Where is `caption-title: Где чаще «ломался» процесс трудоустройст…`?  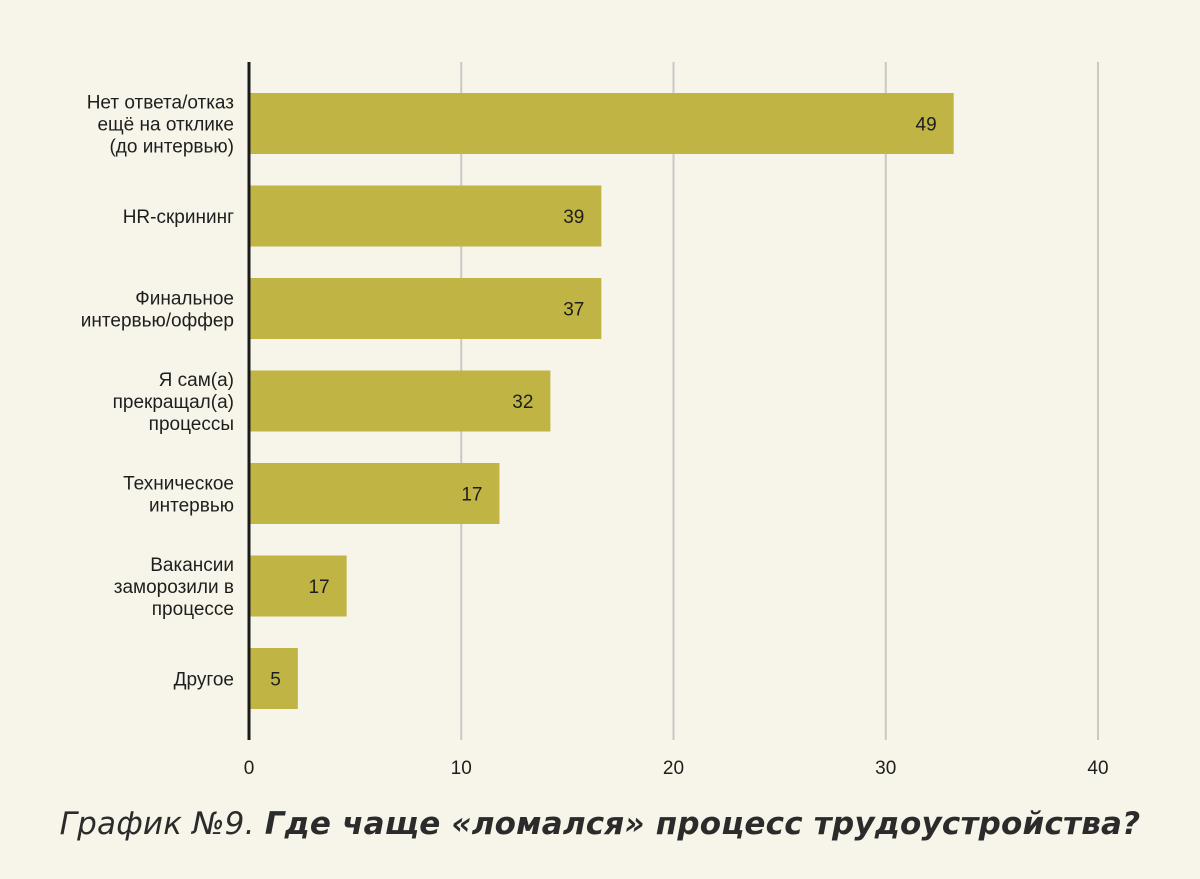
caption-title: Где чаще «ломался» процесс трудоустройст… is located at coordinates (702, 824).